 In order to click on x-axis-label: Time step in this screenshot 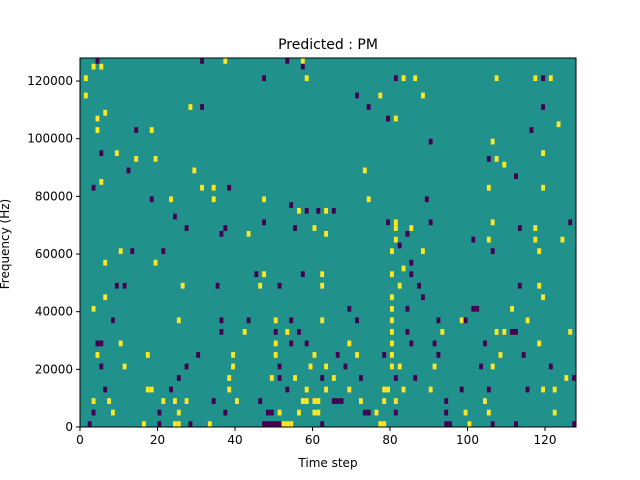, I will do `click(327, 463)`.